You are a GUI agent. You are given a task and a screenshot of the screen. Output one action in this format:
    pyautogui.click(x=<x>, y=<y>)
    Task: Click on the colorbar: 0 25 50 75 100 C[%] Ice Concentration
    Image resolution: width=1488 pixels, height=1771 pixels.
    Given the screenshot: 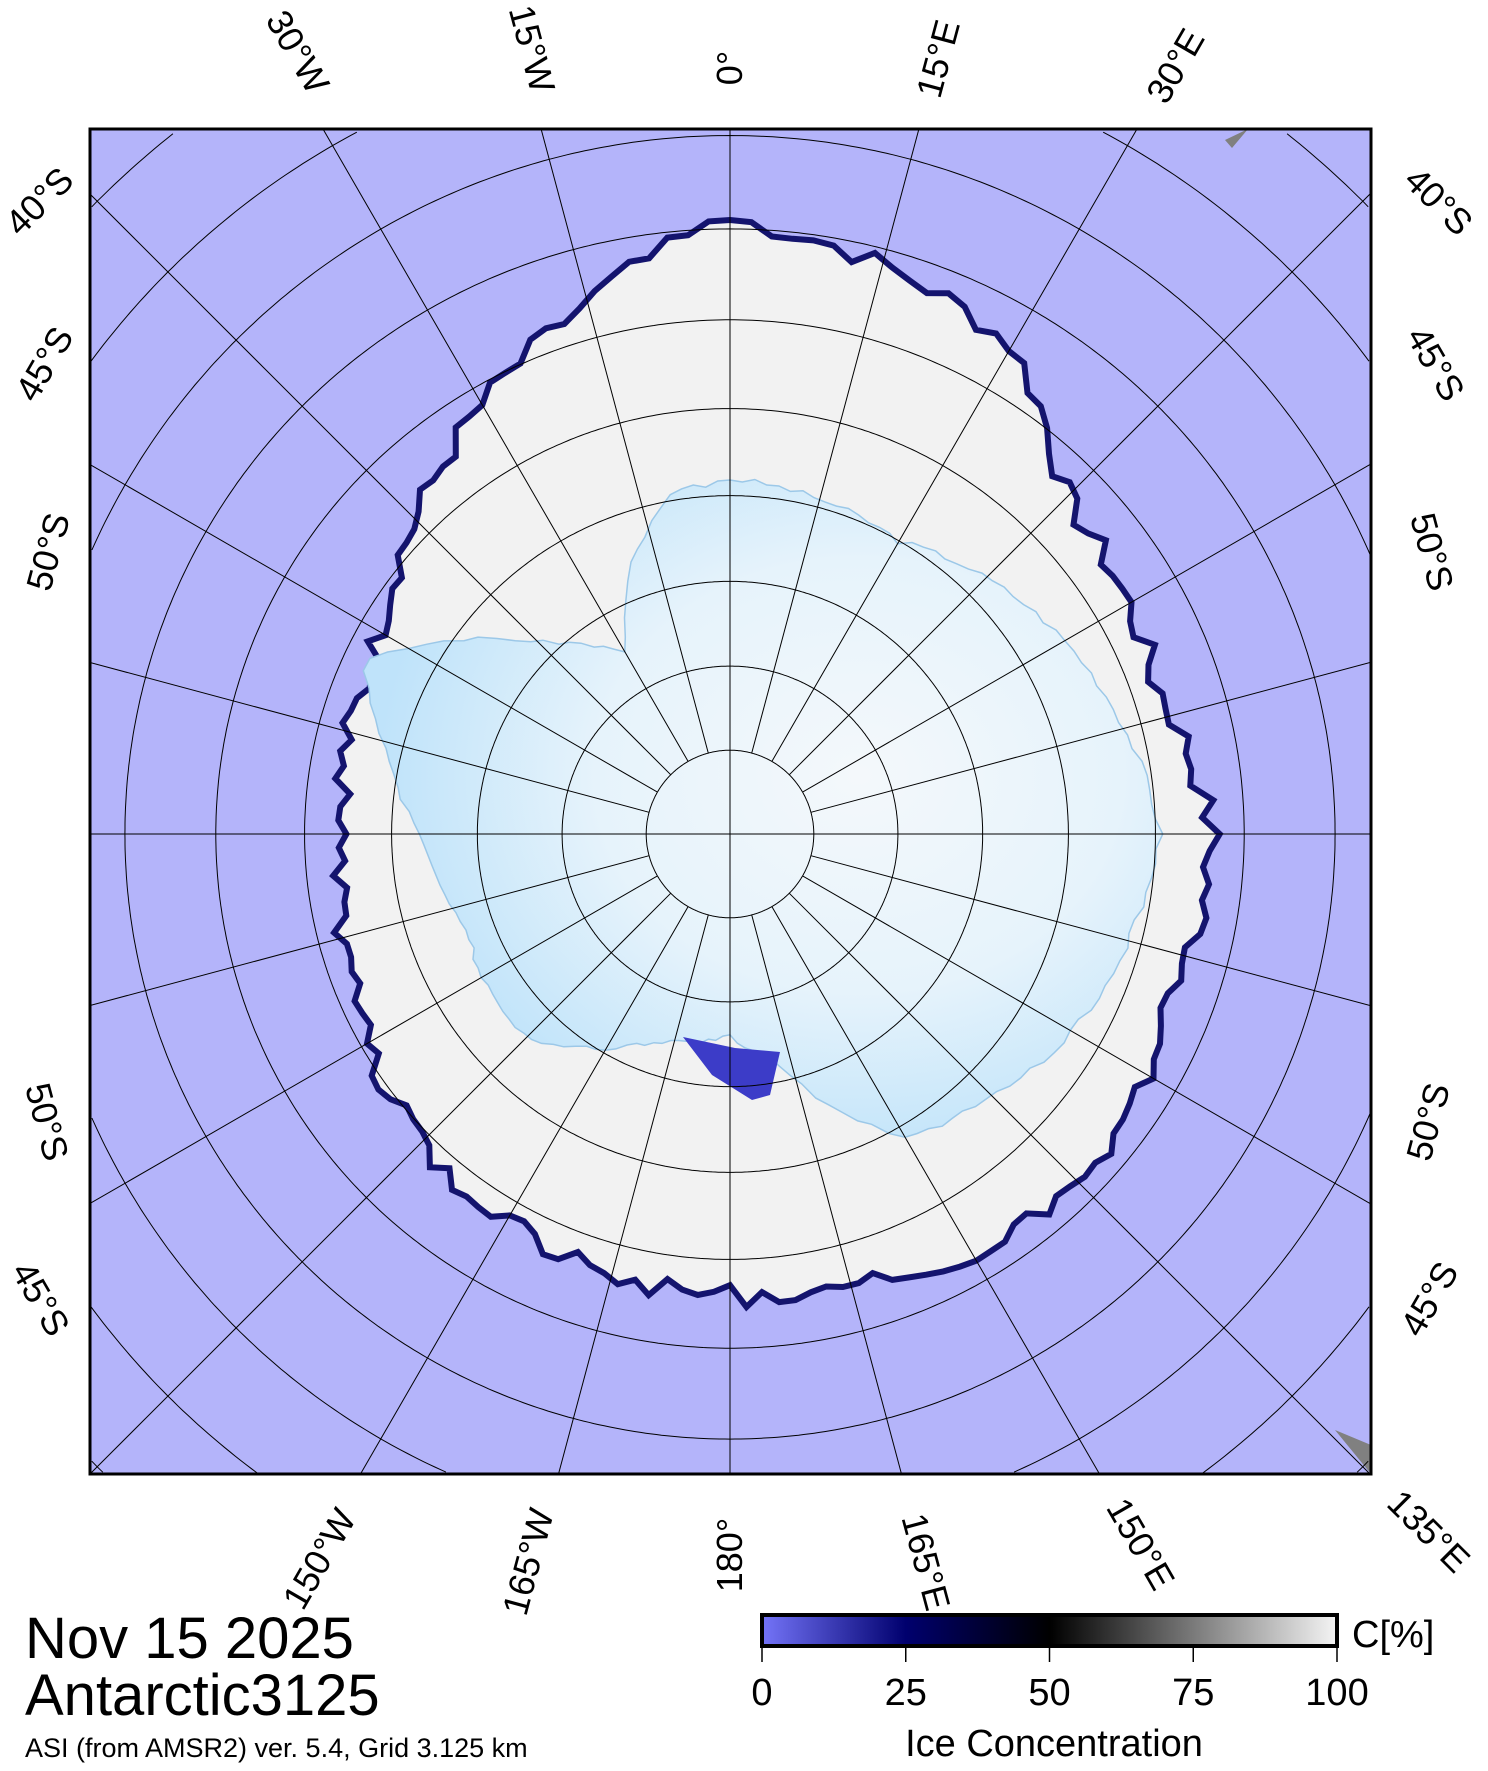 What is the action you would take?
    pyautogui.click(x=1092, y=1689)
    